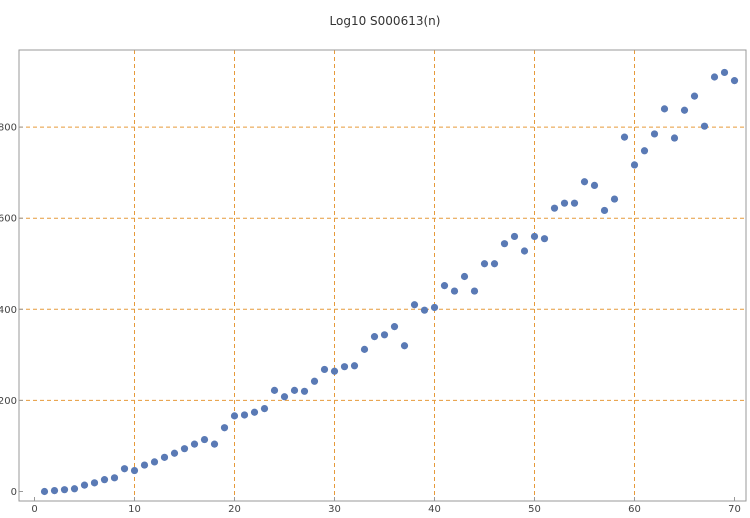  Describe the element at coordinates (14, 492) in the screenshot. I see `y-tick-label: 0` at that location.